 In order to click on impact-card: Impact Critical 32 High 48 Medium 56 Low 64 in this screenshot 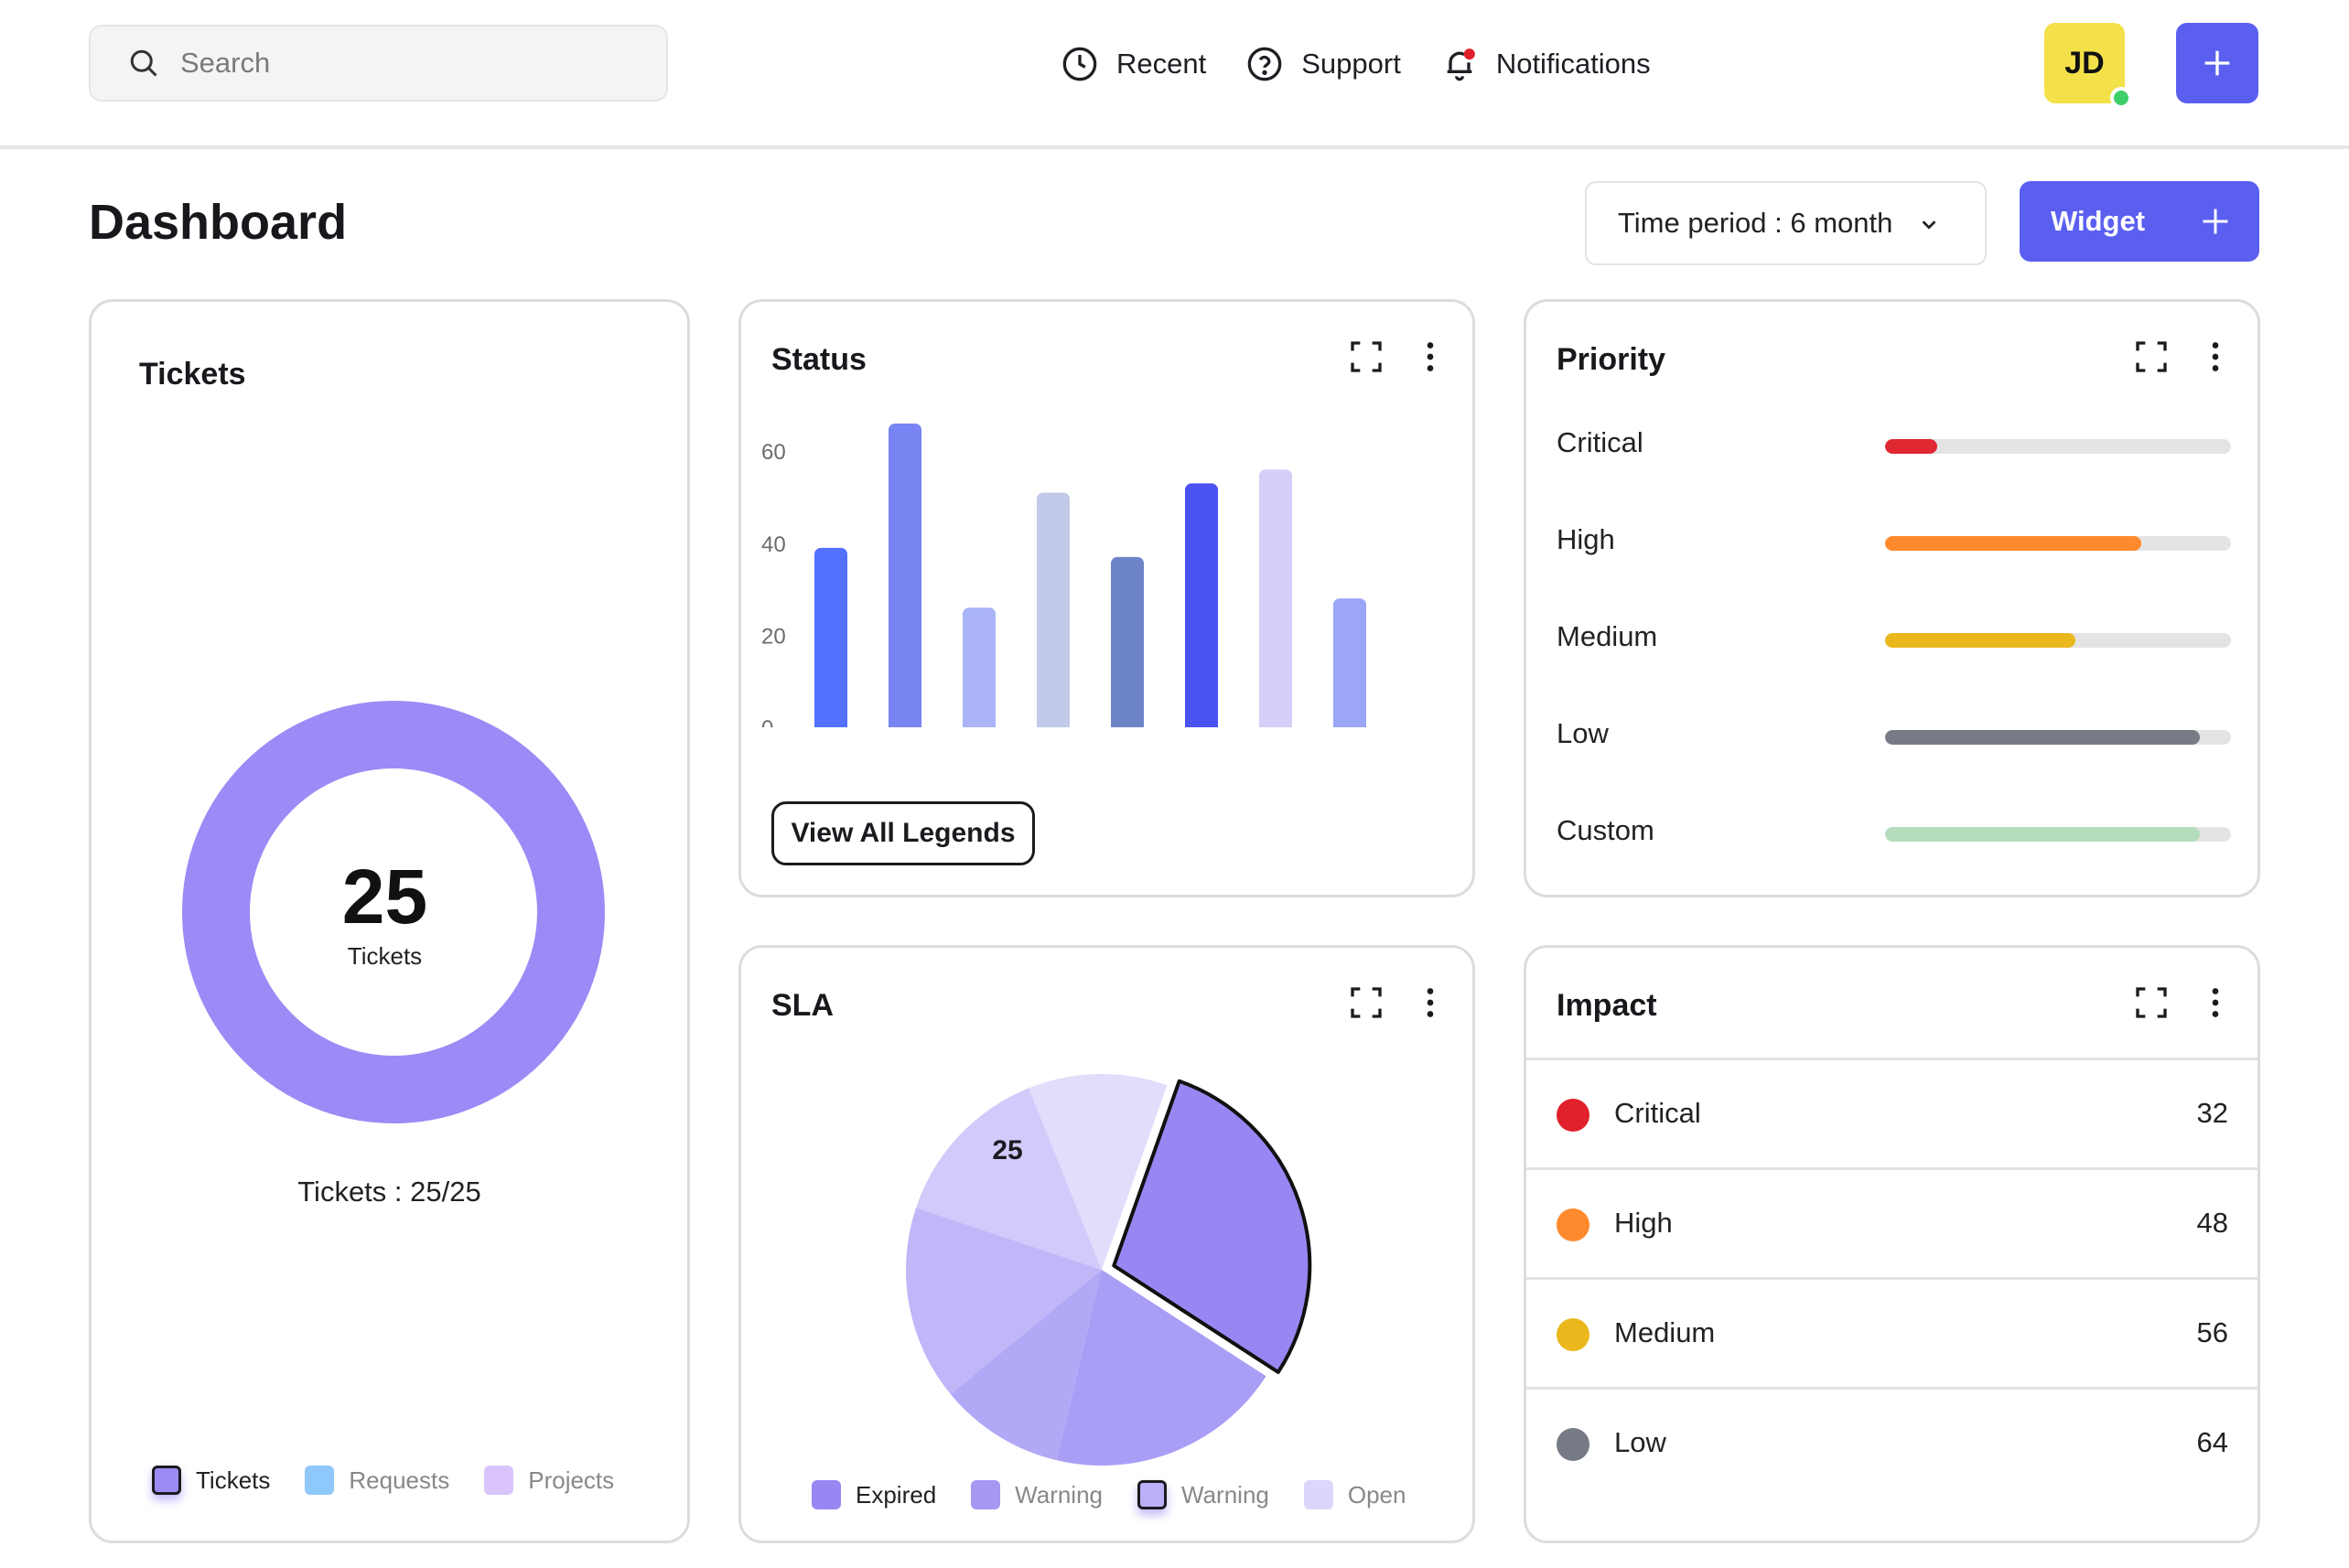, I will do `click(1892, 1244)`.